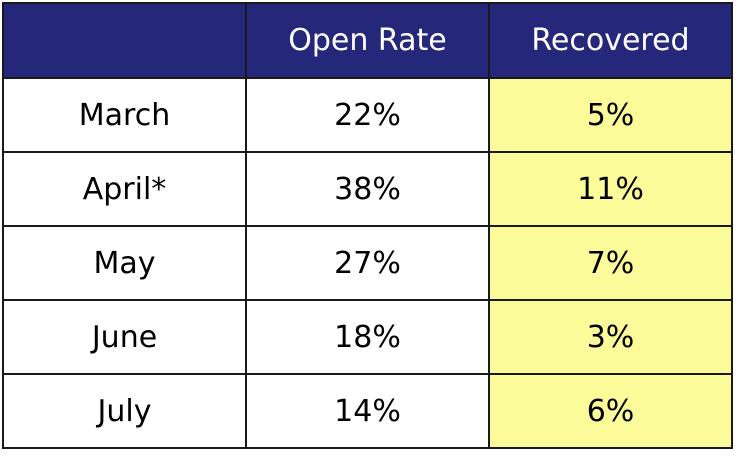 This screenshot has width=737, height=458. What do you see at coordinates (124, 263) in the screenshot?
I see `month-cell: May` at bounding box center [124, 263].